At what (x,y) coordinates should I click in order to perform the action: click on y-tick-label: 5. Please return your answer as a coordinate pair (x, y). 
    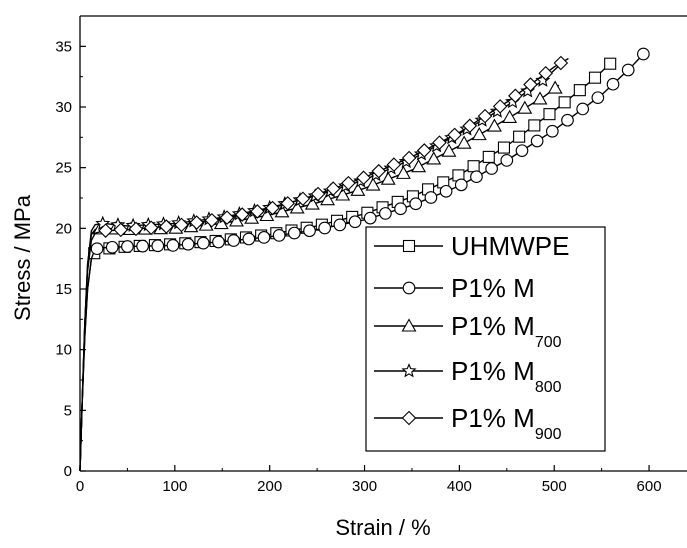
    Looking at the image, I should click on (68, 410).